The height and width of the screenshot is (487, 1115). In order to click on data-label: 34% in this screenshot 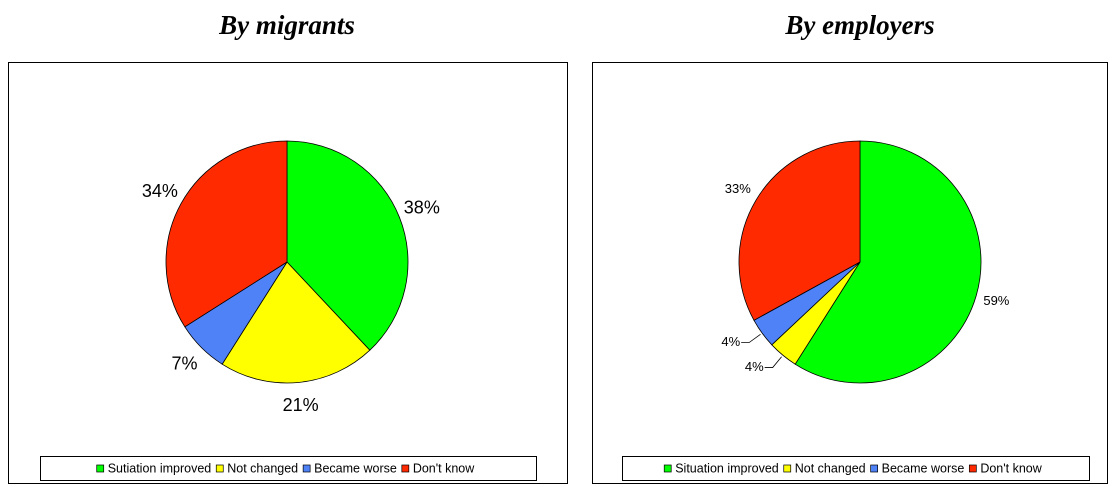, I will do `click(160, 191)`.